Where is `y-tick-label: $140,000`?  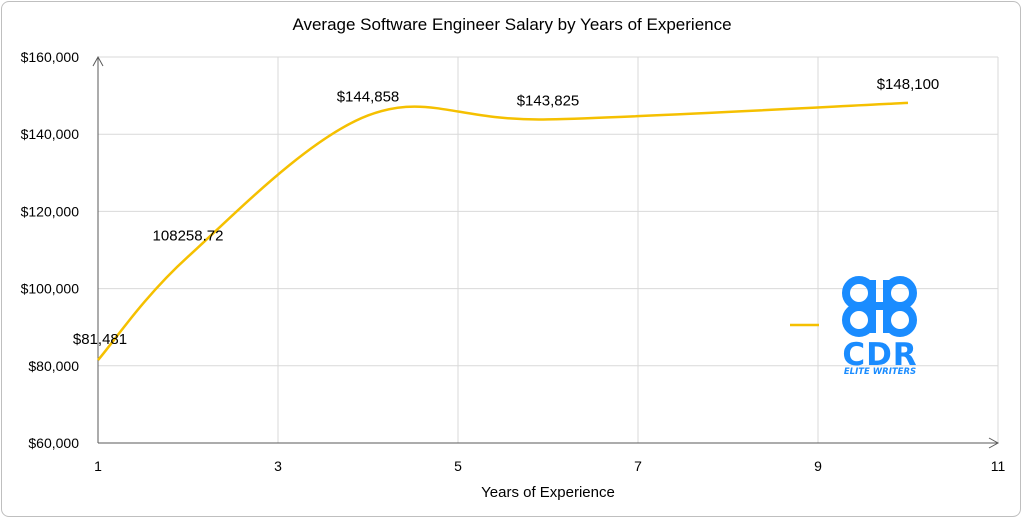
y-tick-label: $140,000 is located at coordinates (50, 134).